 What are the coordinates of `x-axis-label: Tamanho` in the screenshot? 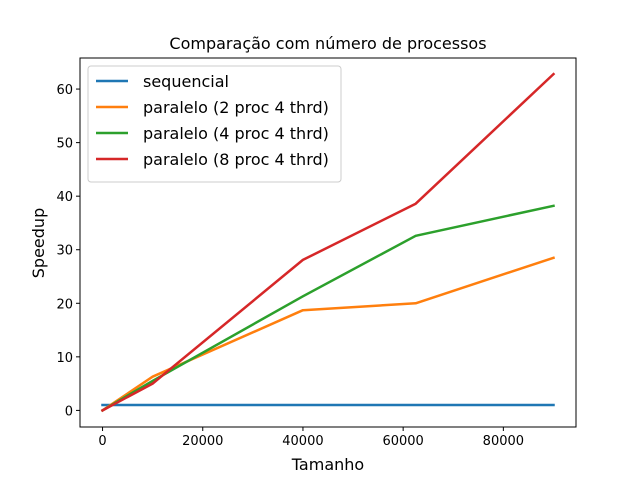 It's located at (327, 464).